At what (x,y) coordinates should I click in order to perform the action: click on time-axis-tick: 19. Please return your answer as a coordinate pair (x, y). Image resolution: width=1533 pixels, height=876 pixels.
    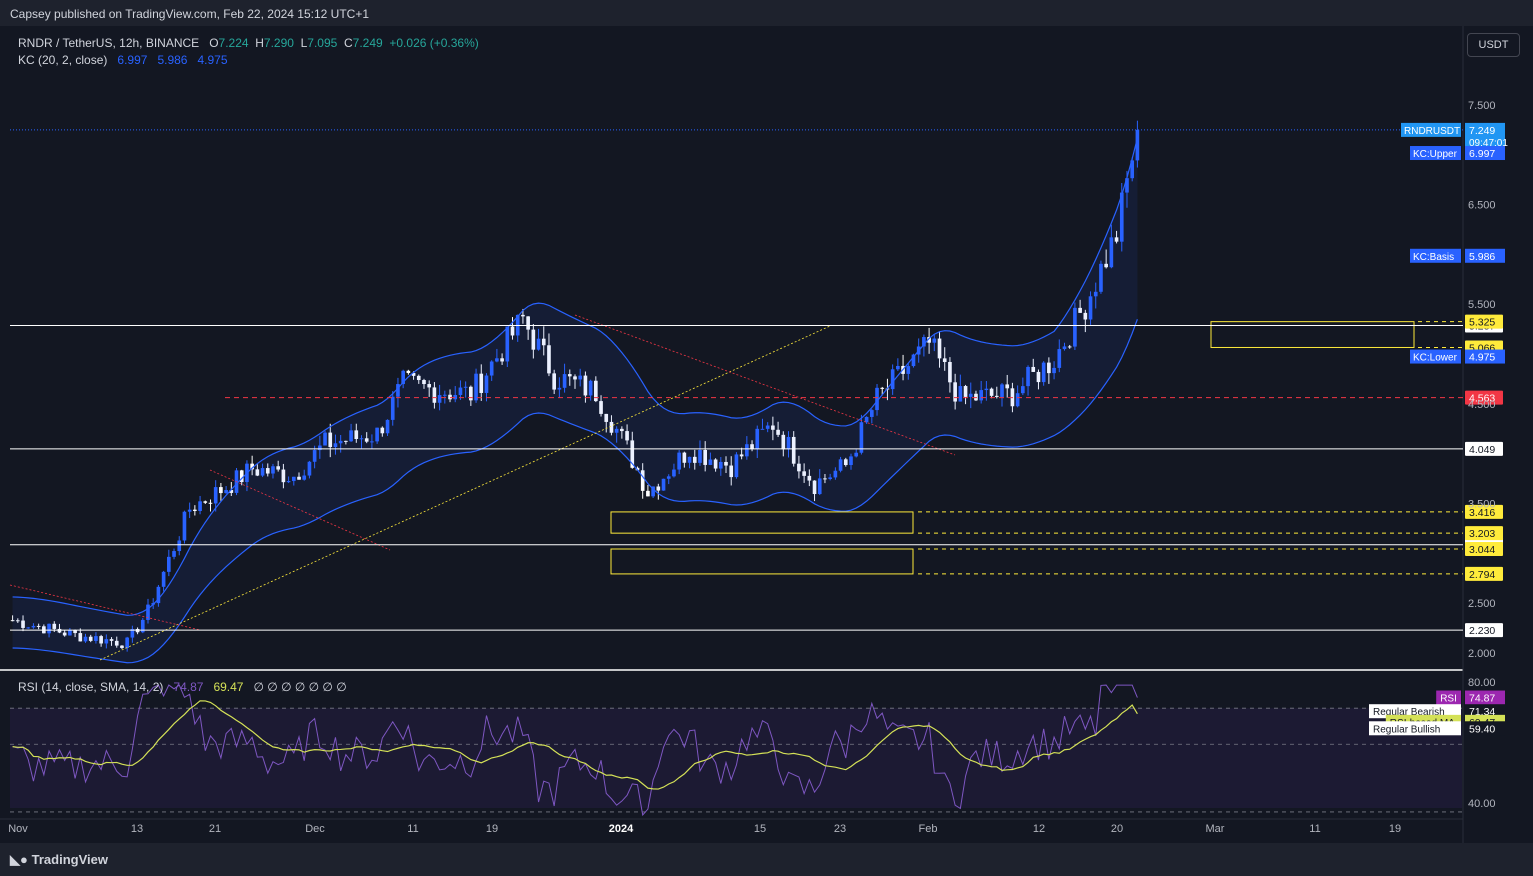
    Looking at the image, I should click on (1395, 829).